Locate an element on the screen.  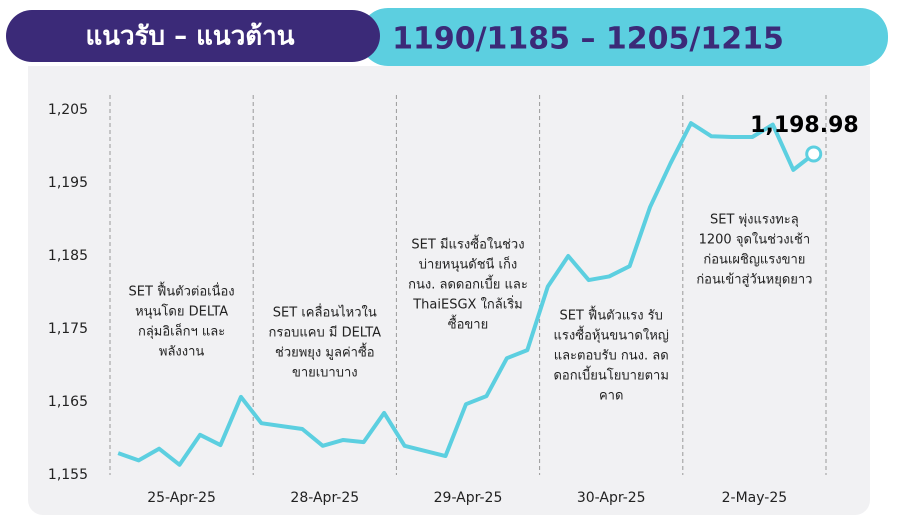
annotation: 1200 จุดในช่วงเช้า is located at coordinates (755, 240).